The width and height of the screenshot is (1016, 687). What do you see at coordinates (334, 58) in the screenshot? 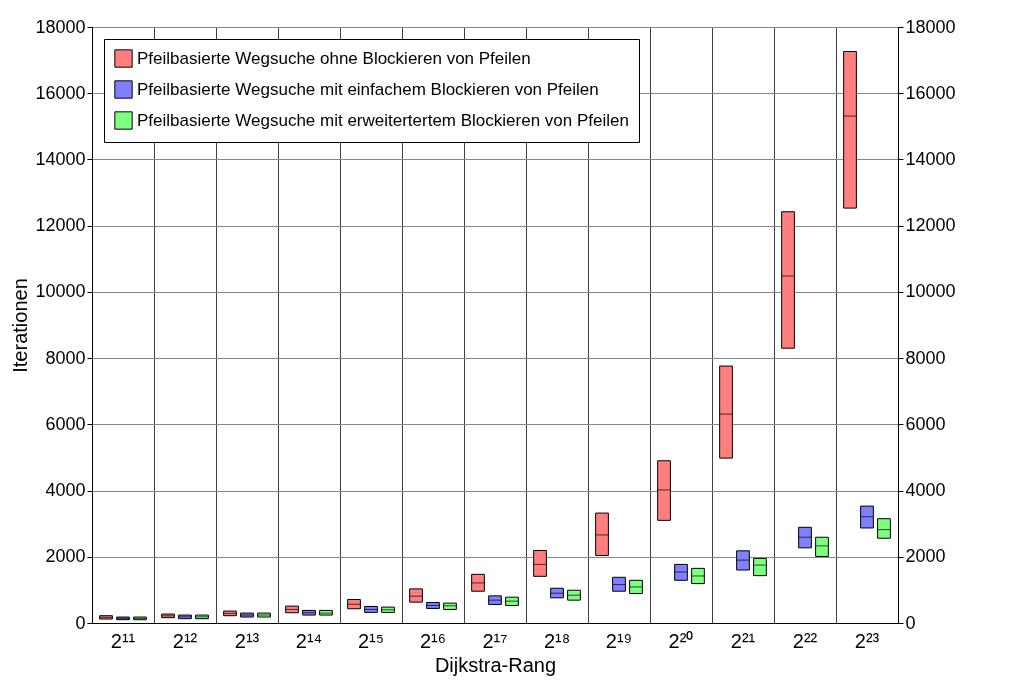
I see `legend-label: Pfeilbasierte Wegsuche ohne Blockieren von Pfeilen` at bounding box center [334, 58].